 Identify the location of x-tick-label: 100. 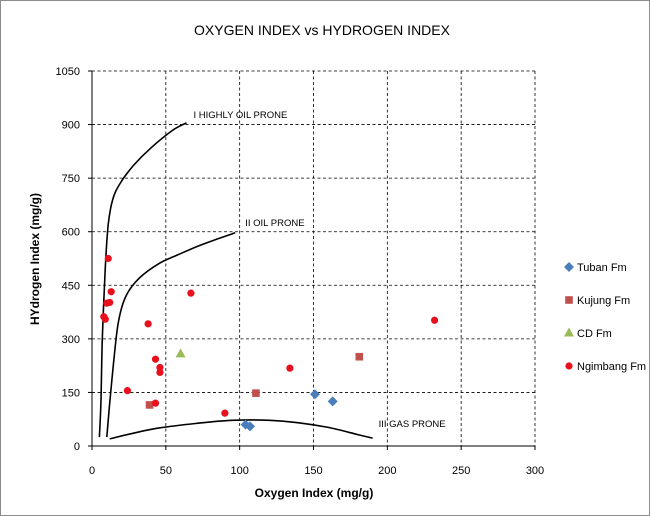
(239, 471).